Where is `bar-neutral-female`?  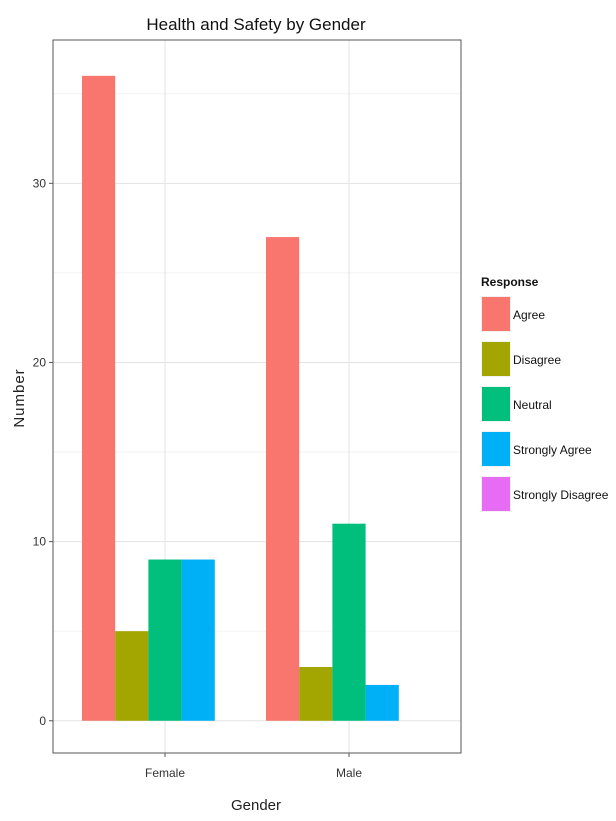 bar-neutral-female is located at coordinates (165, 640).